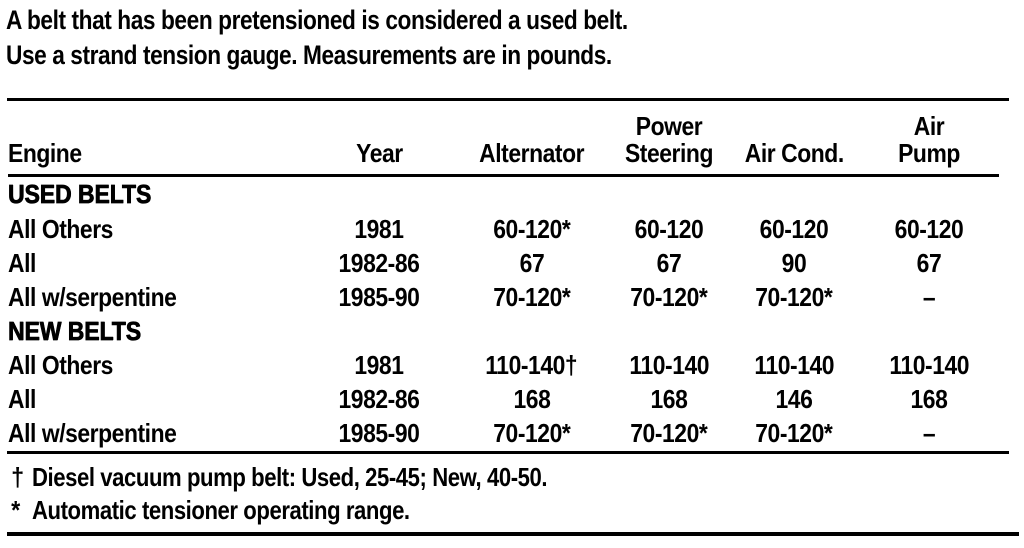 This screenshot has width=1024, height=548. Describe the element at coordinates (669, 365) in the screenshot. I see `power-steering-cell: 110-140` at that location.